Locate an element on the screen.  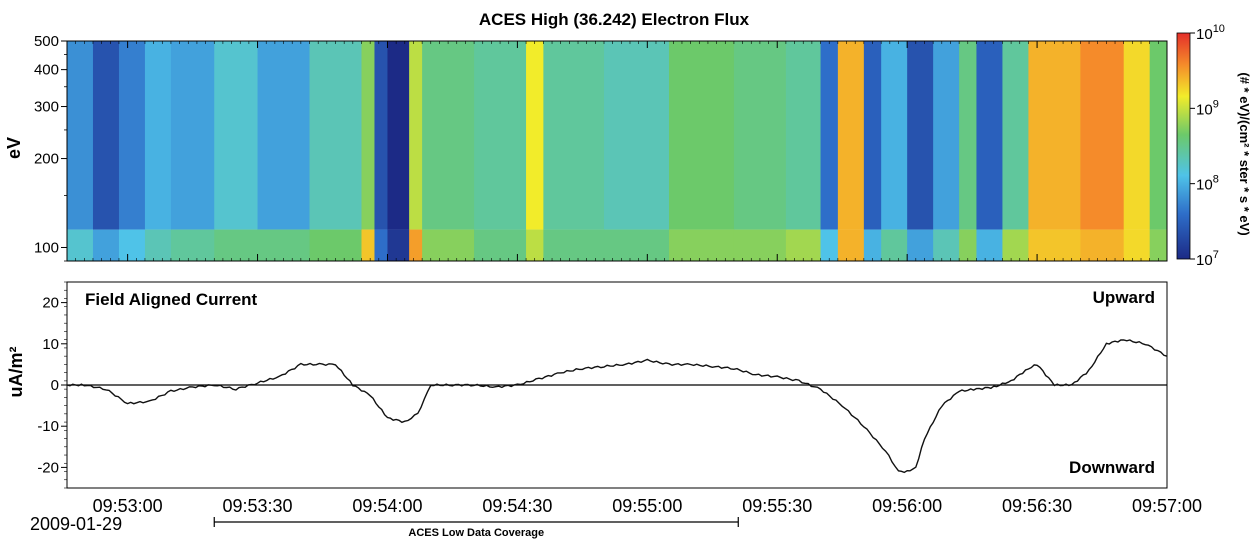
time-tick-label: 09:53:00 is located at coordinates (128, 506).